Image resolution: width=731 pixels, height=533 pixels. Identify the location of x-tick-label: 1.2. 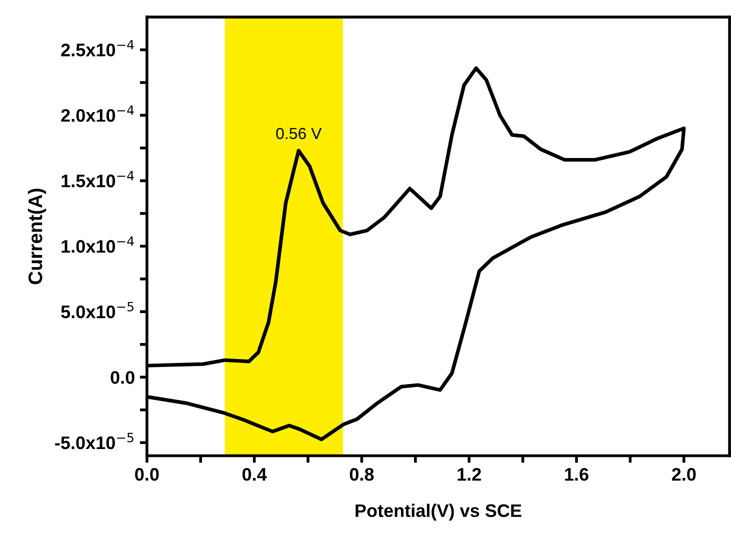
(469, 474).